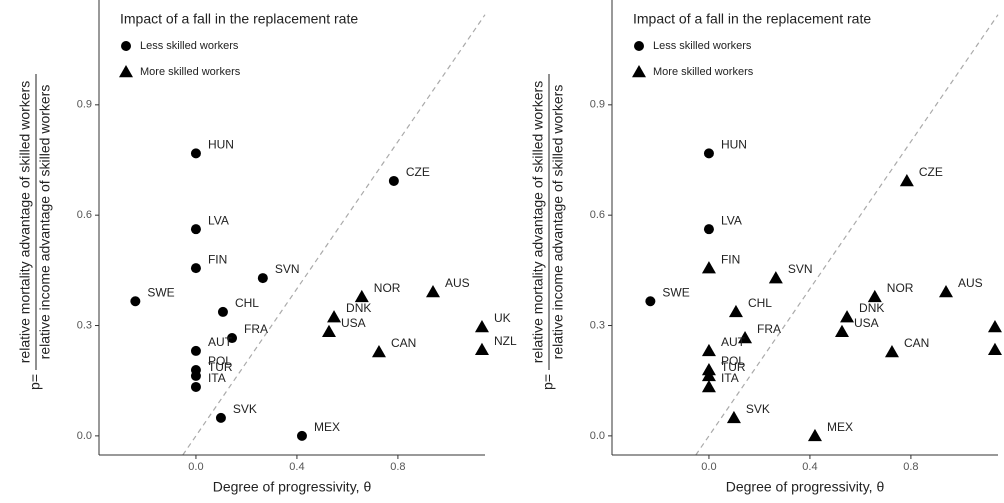  What do you see at coordinates (505, 341) in the screenshot?
I see `point-label: NZL` at bounding box center [505, 341].